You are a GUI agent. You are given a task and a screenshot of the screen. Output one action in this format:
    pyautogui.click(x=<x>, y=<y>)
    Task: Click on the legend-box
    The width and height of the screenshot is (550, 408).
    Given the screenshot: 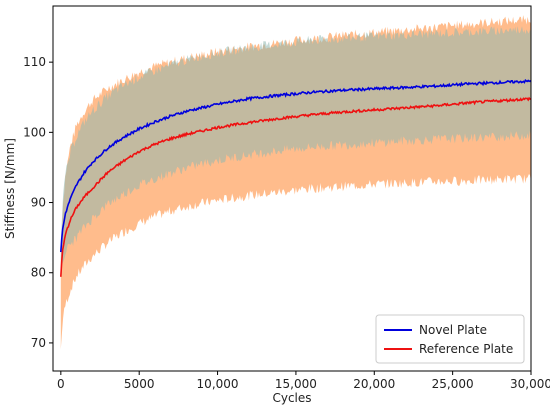 What is the action you would take?
    pyautogui.click(x=450, y=339)
    